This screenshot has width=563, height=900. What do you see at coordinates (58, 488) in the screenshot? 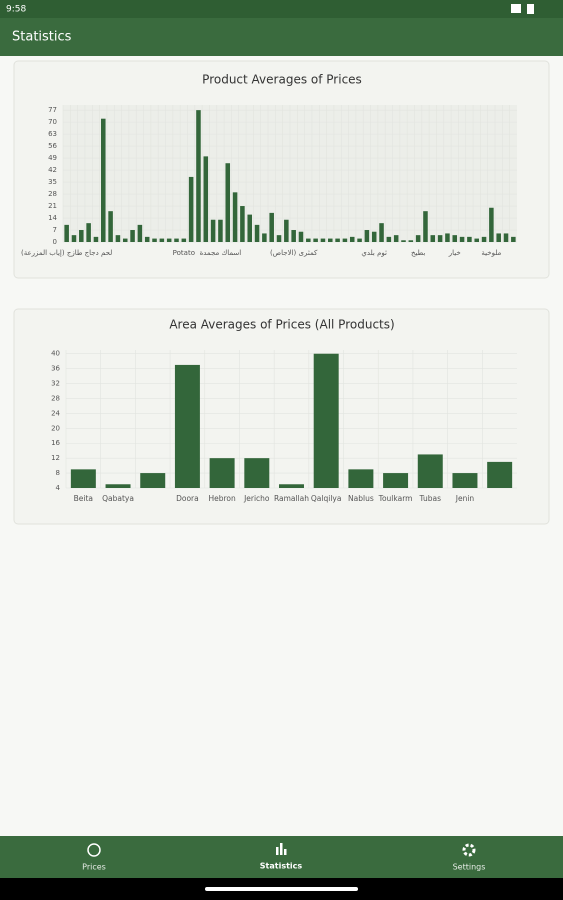
I see `y-tick-label: 4` at bounding box center [58, 488].